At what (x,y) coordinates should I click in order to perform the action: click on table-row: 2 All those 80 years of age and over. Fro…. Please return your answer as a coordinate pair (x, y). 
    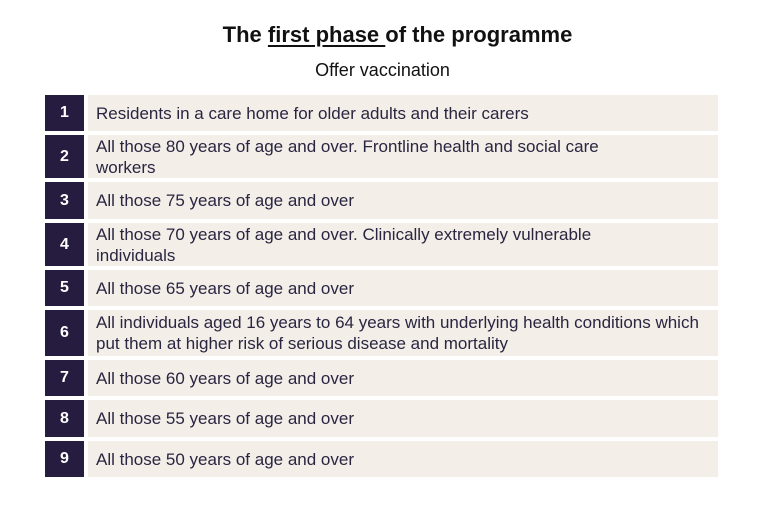
    Looking at the image, I should click on (381, 156).